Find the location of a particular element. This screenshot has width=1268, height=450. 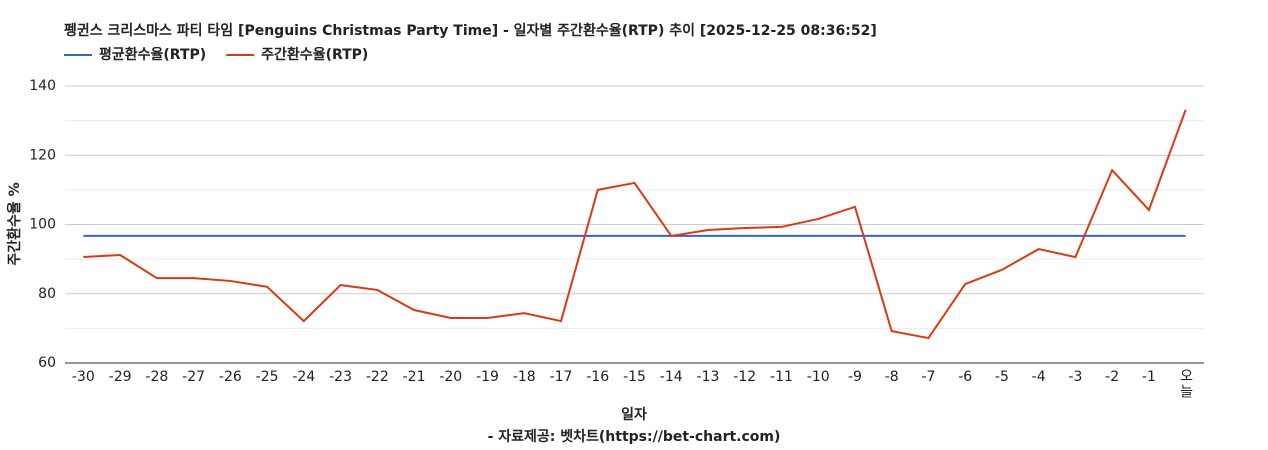

x-tick-label: -14 is located at coordinates (671, 377).